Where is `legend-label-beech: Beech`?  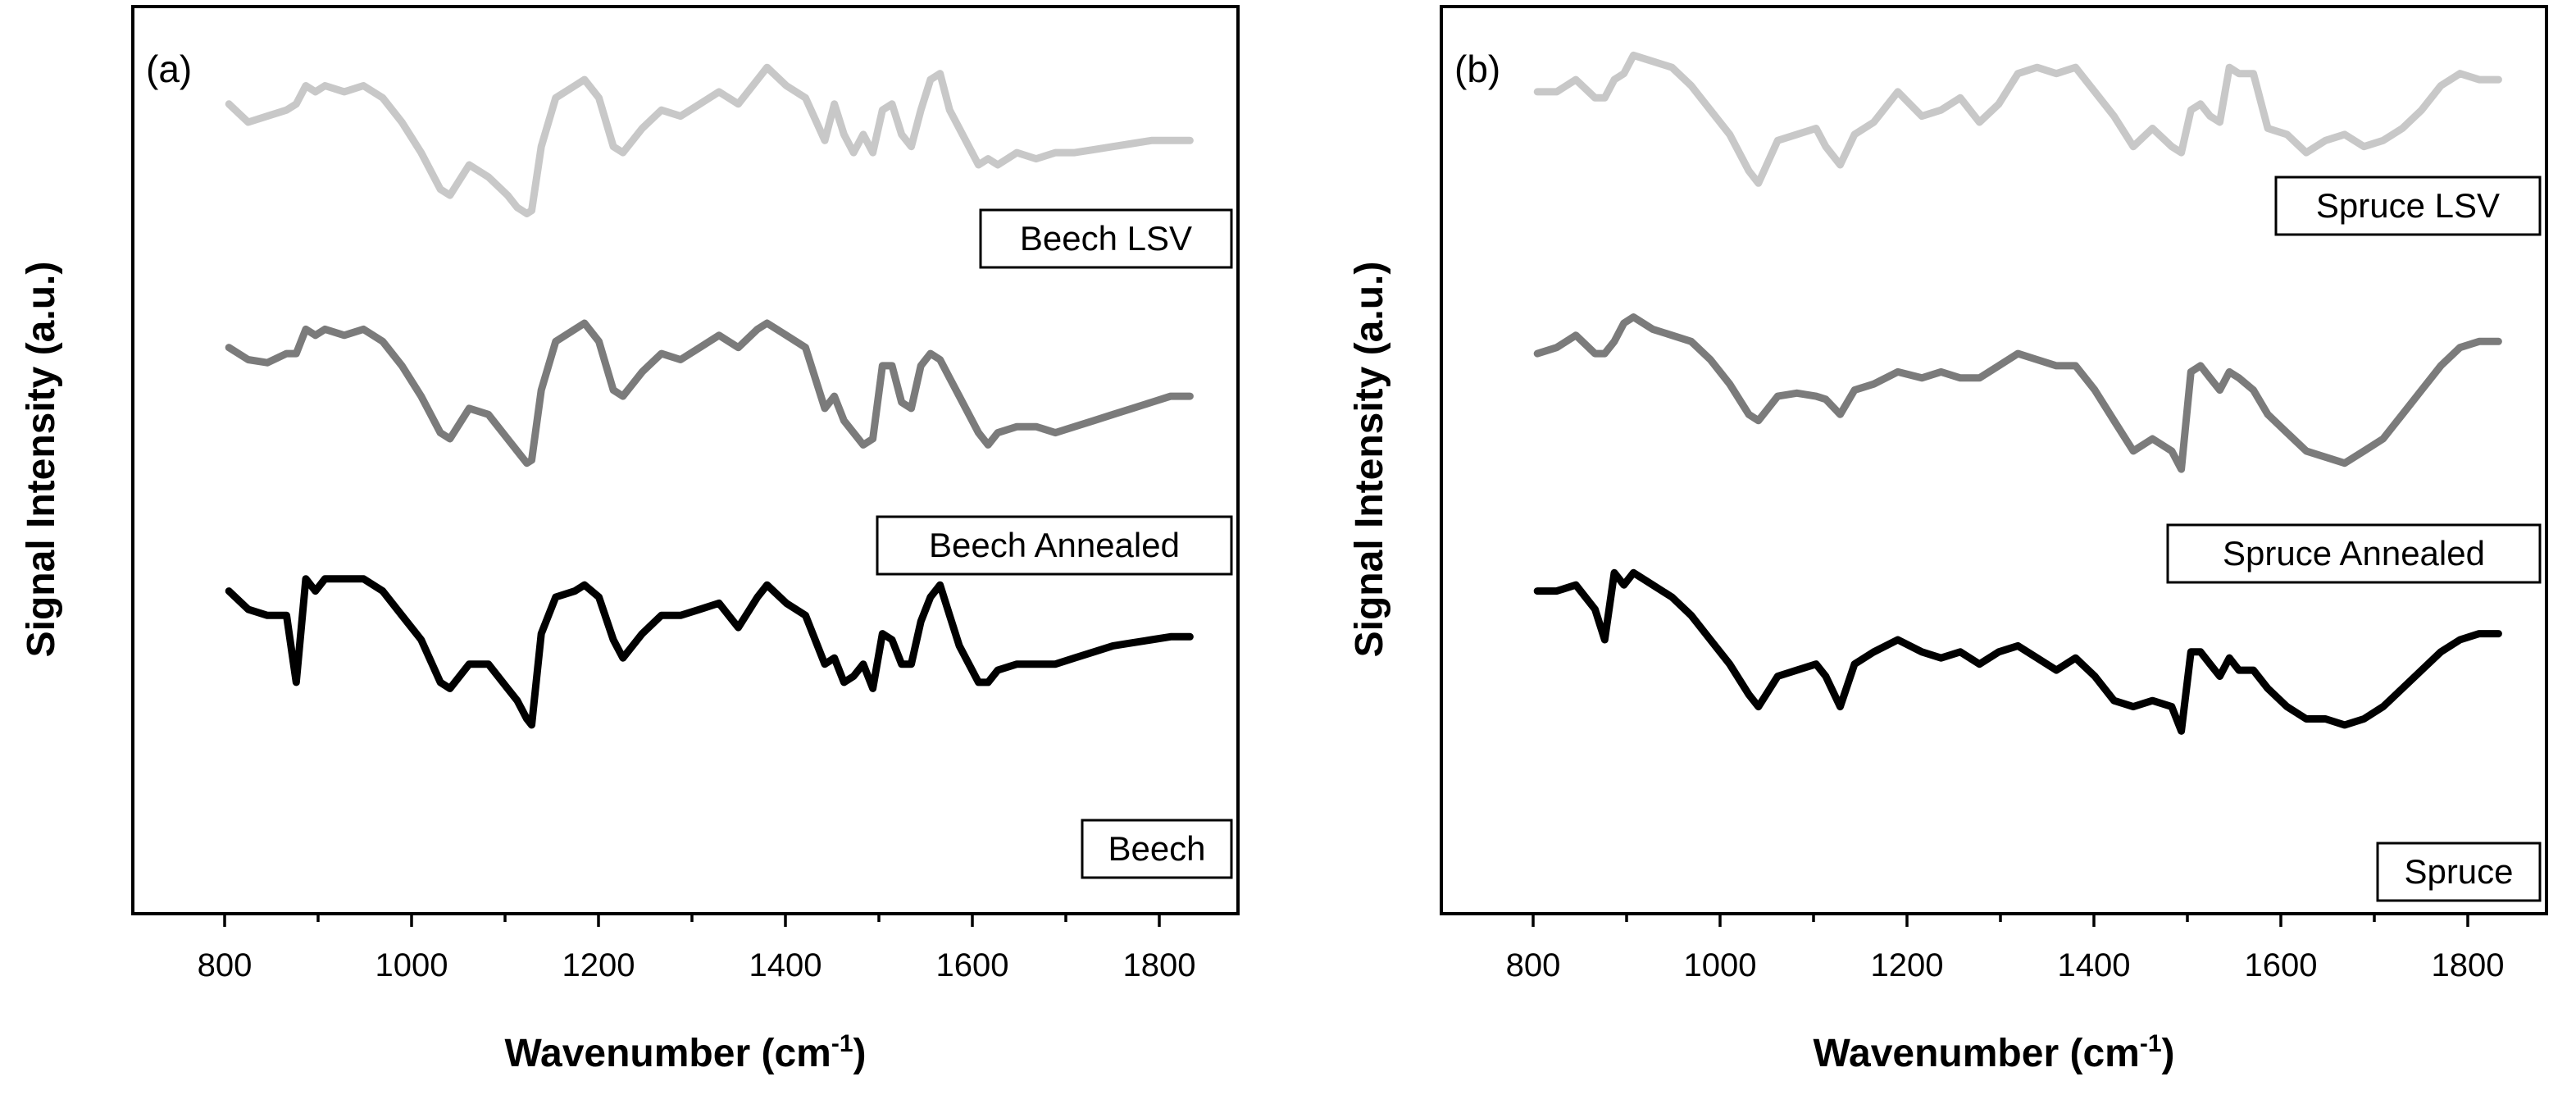 legend-label-beech: Beech is located at coordinates (1157, 849).